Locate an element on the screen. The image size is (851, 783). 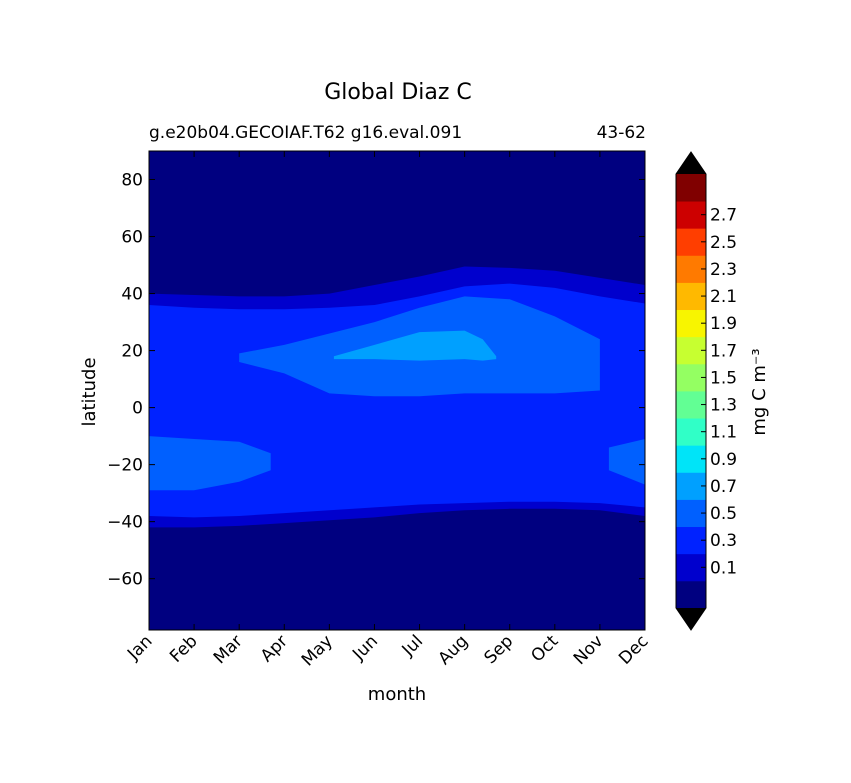
chart-title: Global Diaz C is located at coordinates (398, 92).